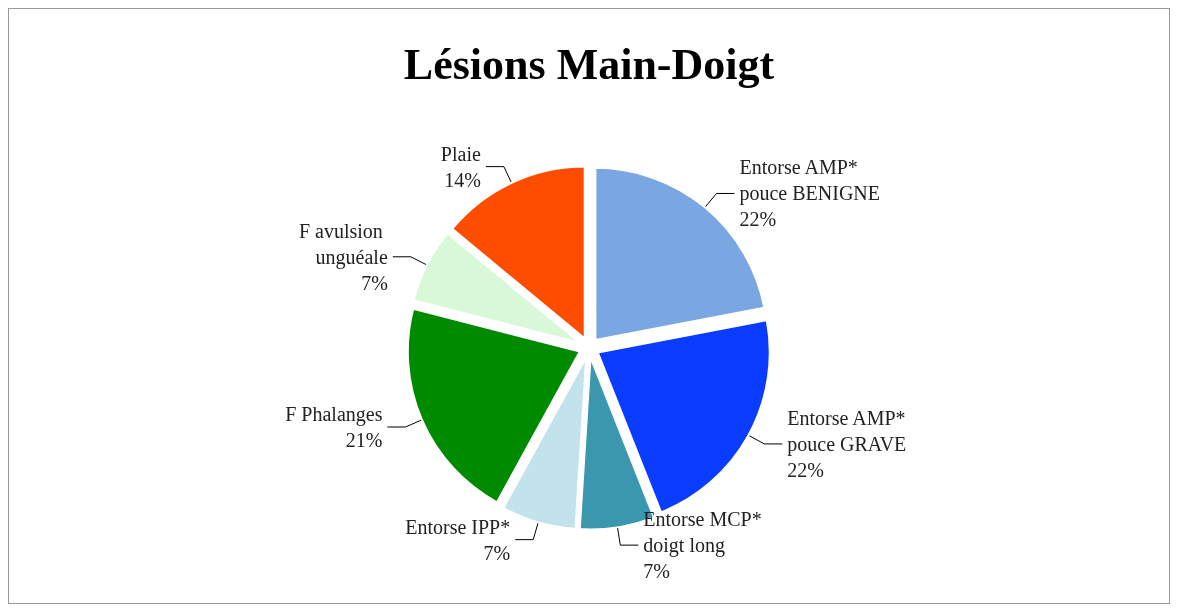 Image resolution: width=1179 pixels, height=612 pixels. What do you see at coordinates (343, 244) in the screenshot?
I see `slice-label: F avulsion unguéale` at bounding box center [343, 244].